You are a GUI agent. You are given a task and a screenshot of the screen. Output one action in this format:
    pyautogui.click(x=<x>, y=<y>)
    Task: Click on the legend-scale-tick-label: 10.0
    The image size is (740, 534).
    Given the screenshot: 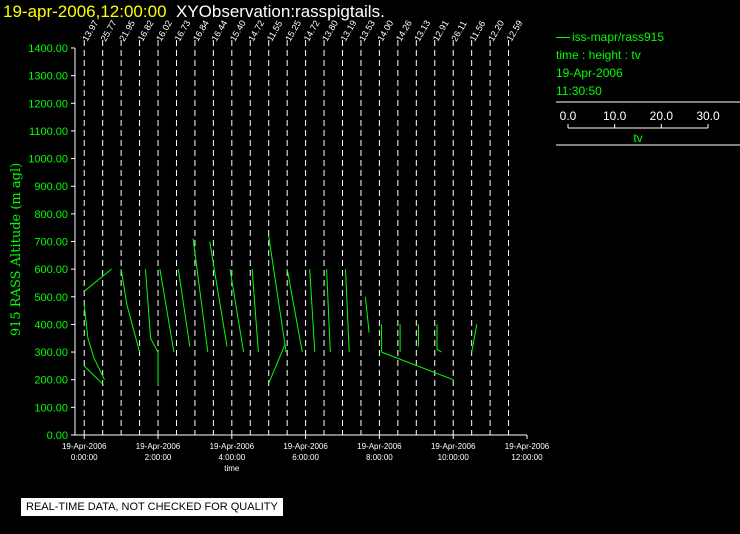 What is the action you would take?
    pyautogui.click(x=615, y=116)
    